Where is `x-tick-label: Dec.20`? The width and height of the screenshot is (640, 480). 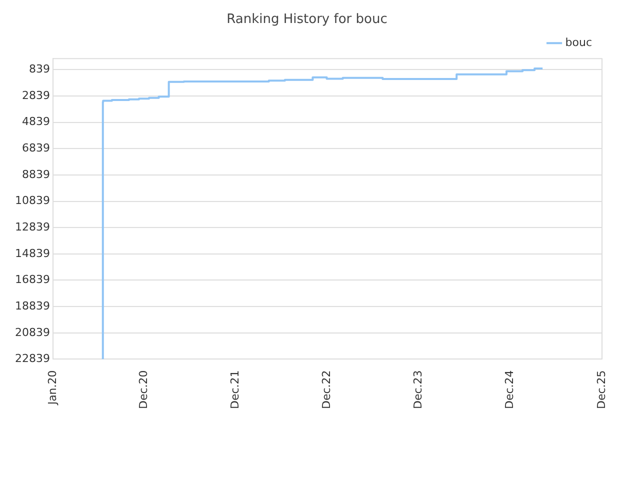 x-tick-label: Dec.20 is located at coordinates (143, 389).